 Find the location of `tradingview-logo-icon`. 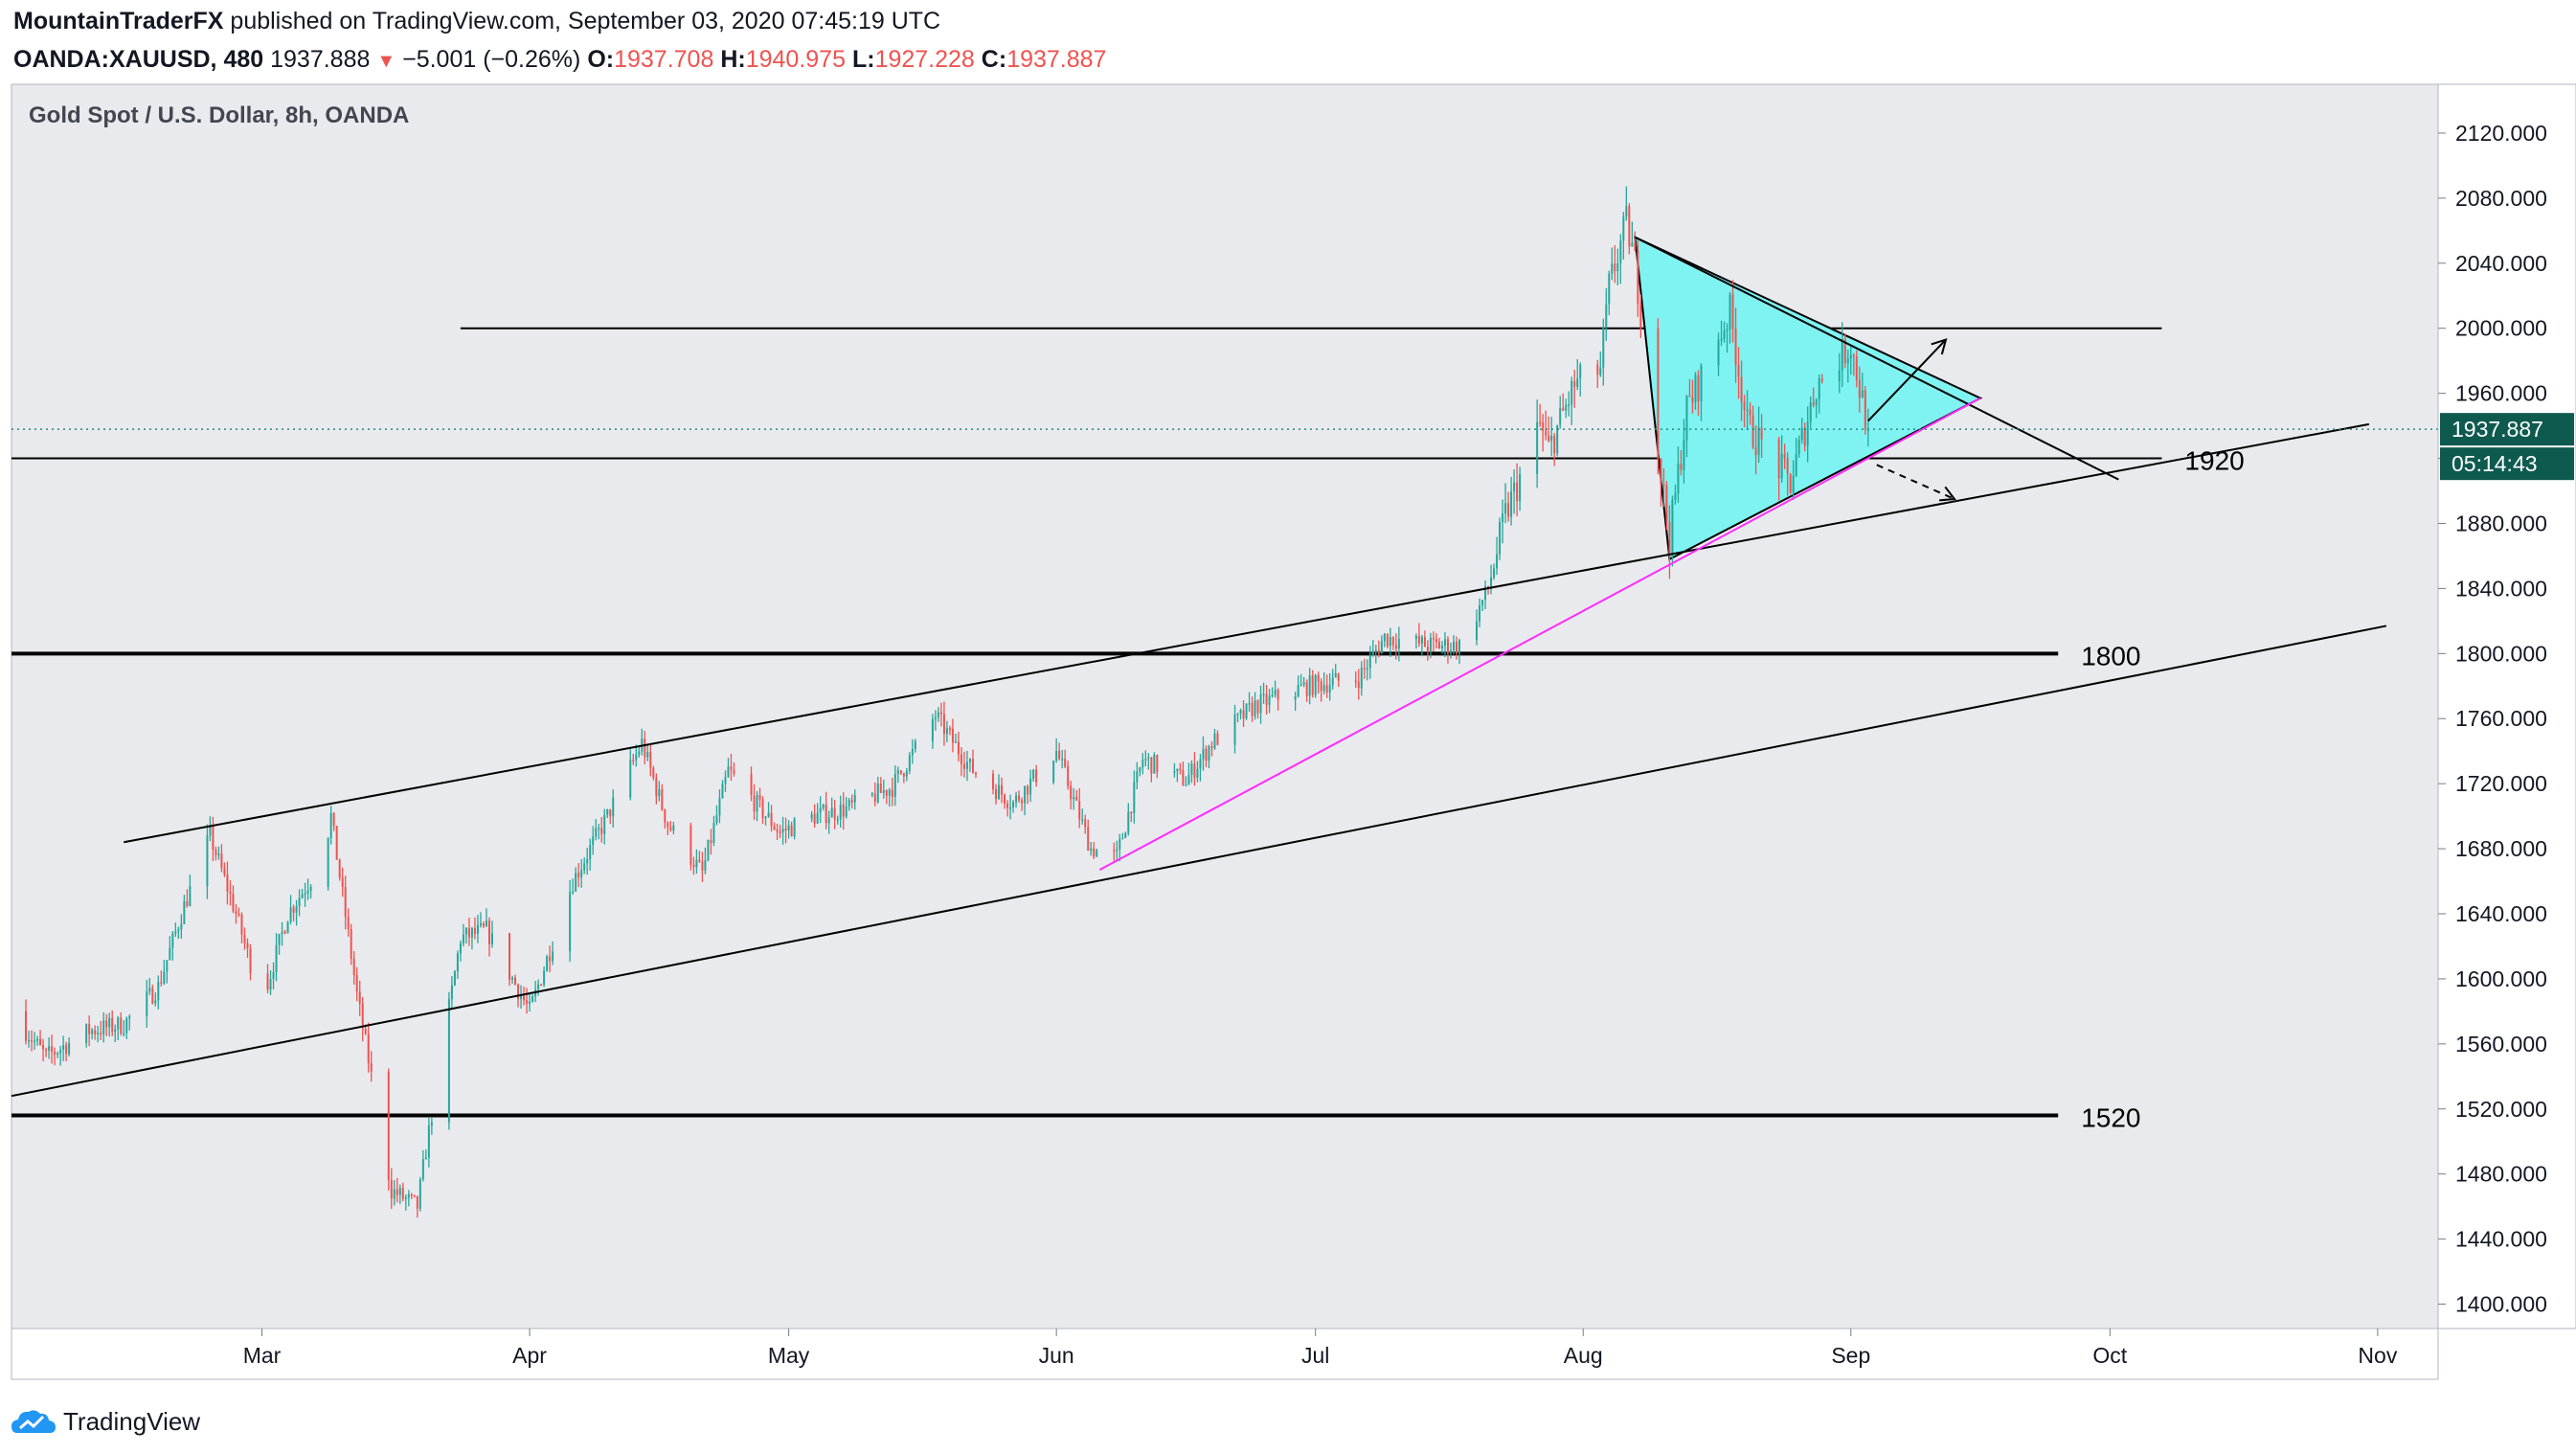

tradingview-logo-icon is located at coordinates (33, 1422).